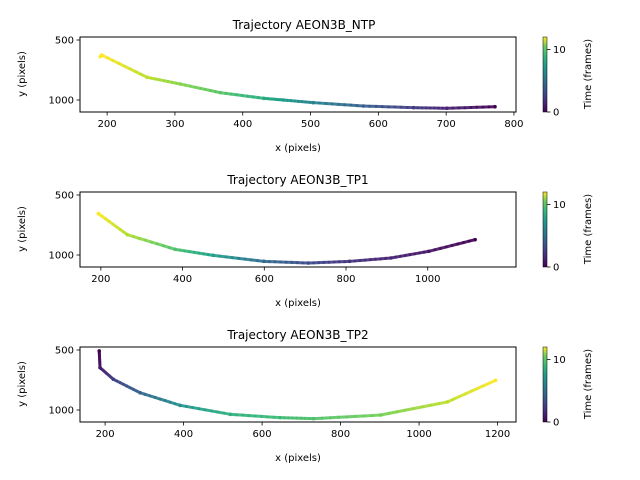  What do you see at coordinates (174, 124) in the screenshot?
I see `x-tick-label: 300` at bounding box center [174, 124].